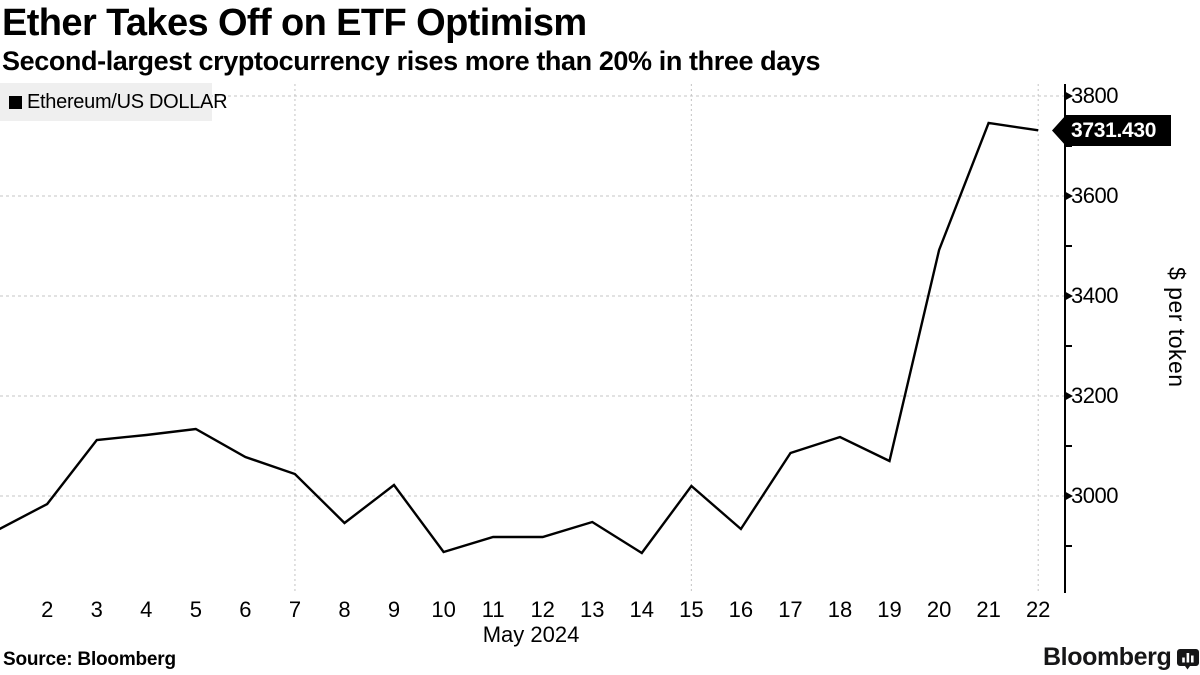  I want to click on chart-title: Ether Takes Off on ETF Optimism, so click(294, 23).